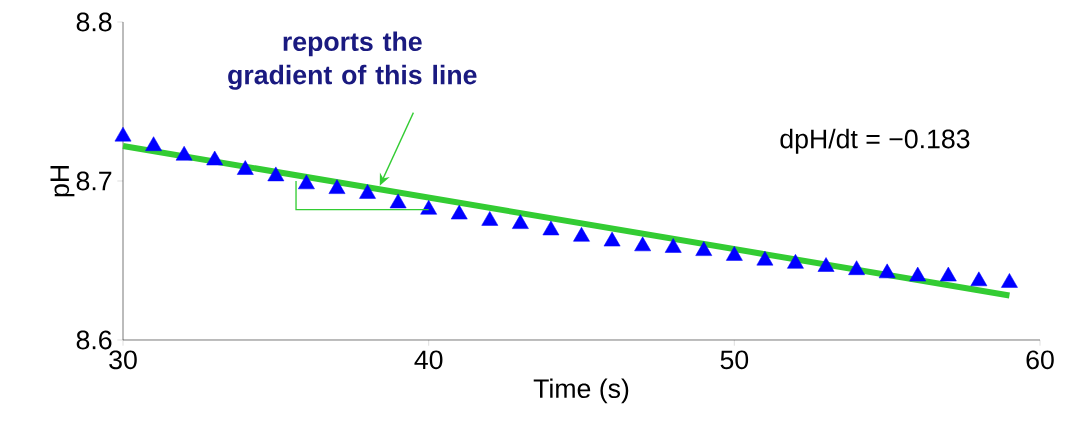 The width and height of the screenshot is (1069, 445). What do you see at coordinates (428, 360) in the screenshot?
I see `x-tick-label: 40` at bounding box center [428, 360].